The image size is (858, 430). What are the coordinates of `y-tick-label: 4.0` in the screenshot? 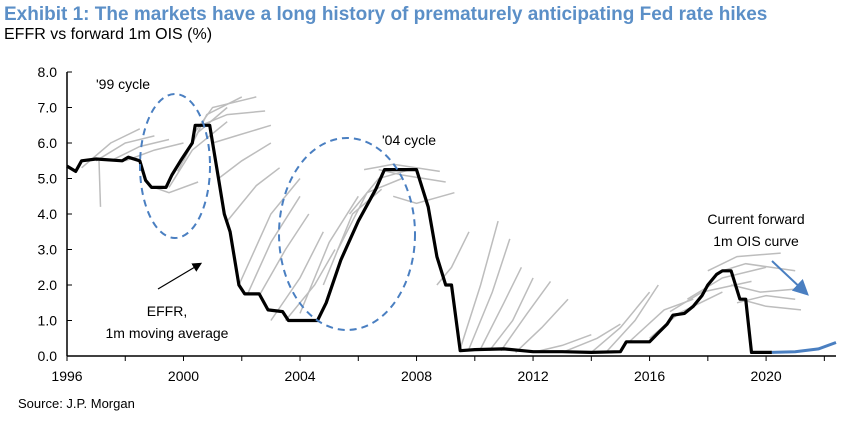 It's located at (48, 214).